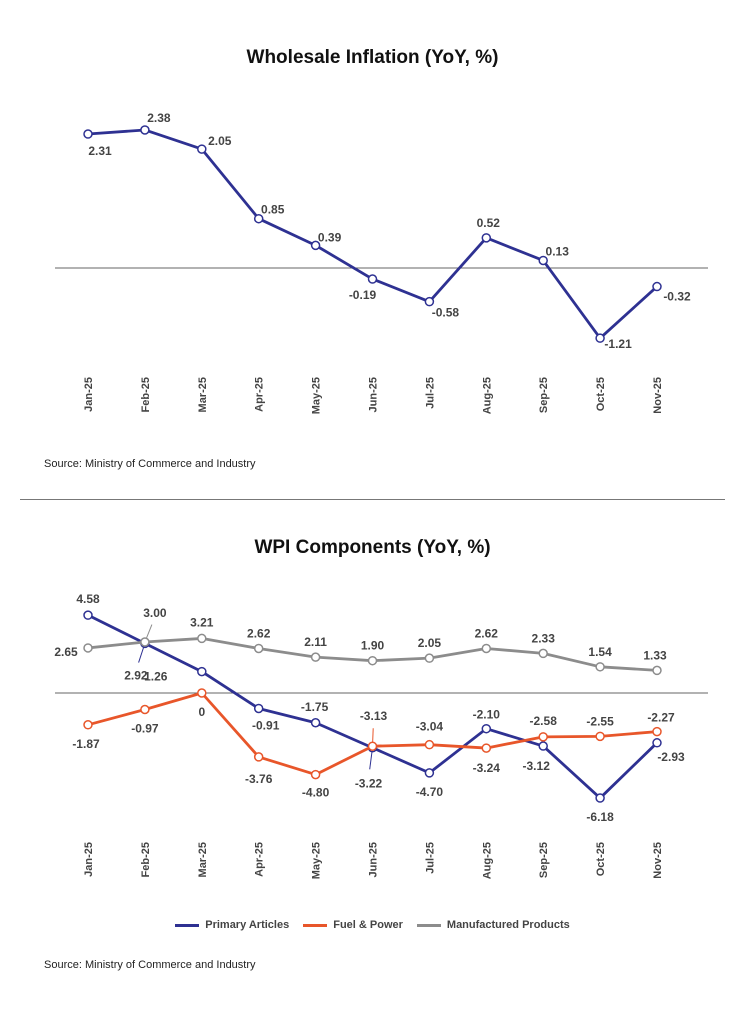 The image size is (745, 1024). I want to click on data-label: 2.11, so click(315, 642).